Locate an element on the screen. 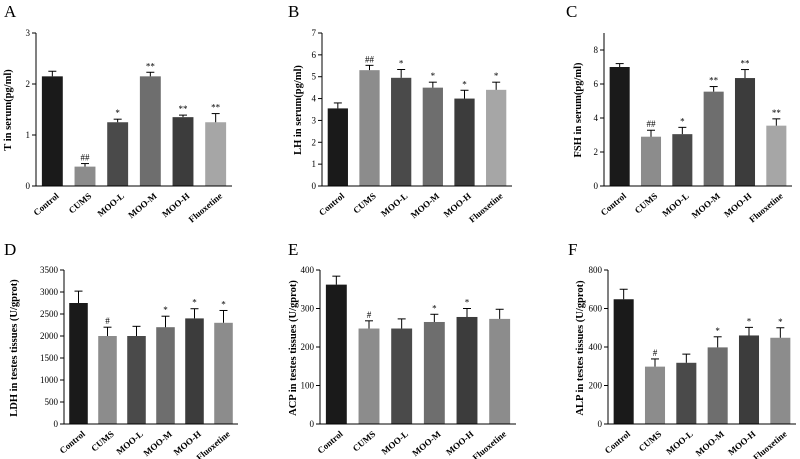  y-tick-label: 1 is located at coordinates (28, 135).